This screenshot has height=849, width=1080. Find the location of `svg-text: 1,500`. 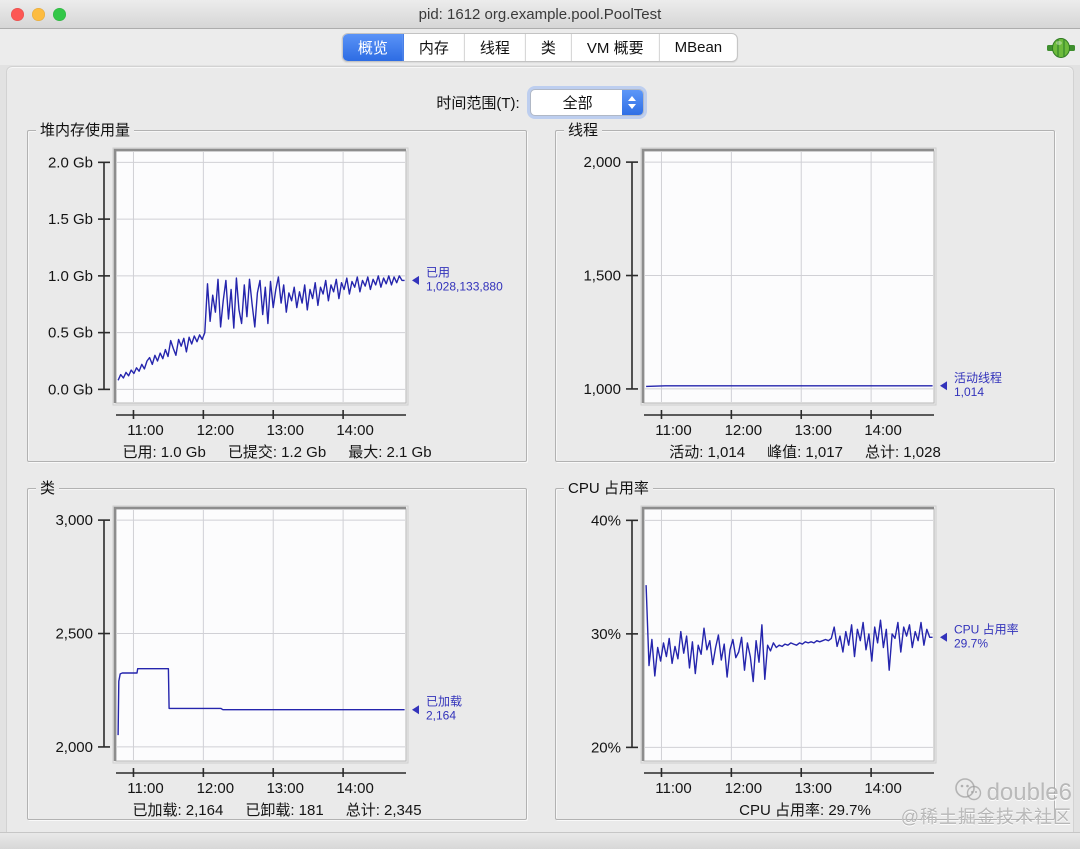

svg-text: 1,500 is located at coordinates (602, 276).